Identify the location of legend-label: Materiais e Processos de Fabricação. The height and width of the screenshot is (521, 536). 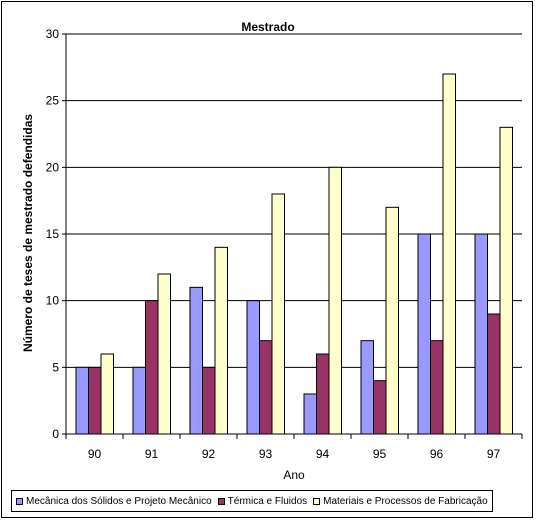
(405, 501).